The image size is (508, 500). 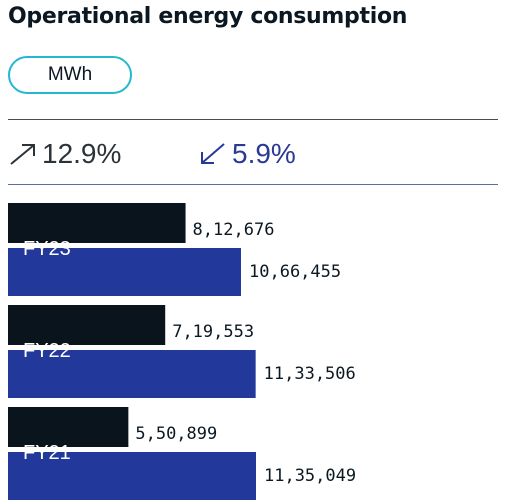 What do you see at coordinates (310, 374) in the screenshot?
I see `value-label-fy22-series-2: 11,33,506` at bounding box center [310, 374].